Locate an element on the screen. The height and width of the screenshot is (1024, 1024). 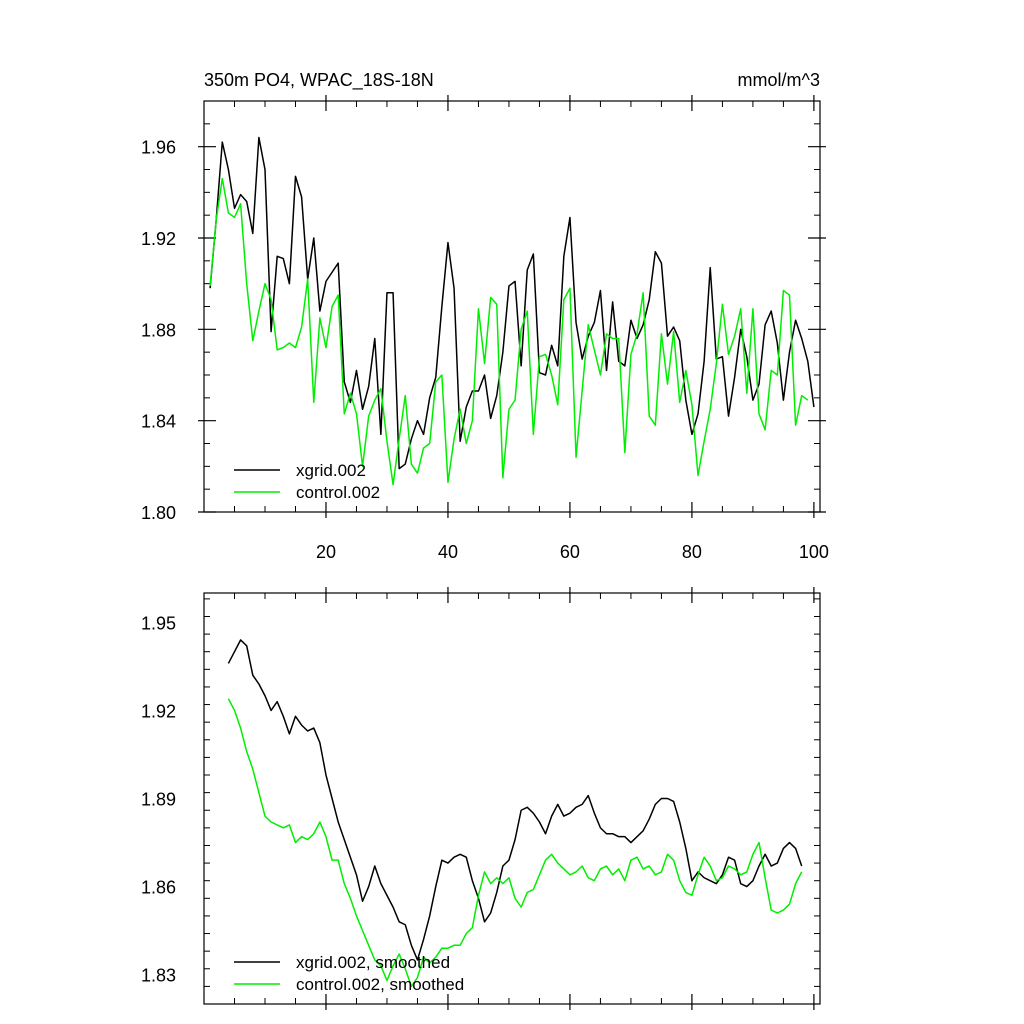
bottom-y-tick-label: 1.86 is located at coordinates (158, 888).